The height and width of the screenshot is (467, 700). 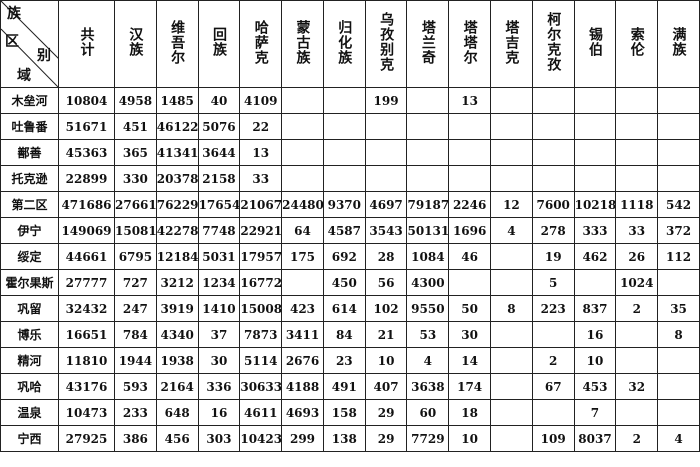 What do you see at coordinates (511, 204) in the screenshot?
I see `value-cell: 12` at bounding box center [511, 204].